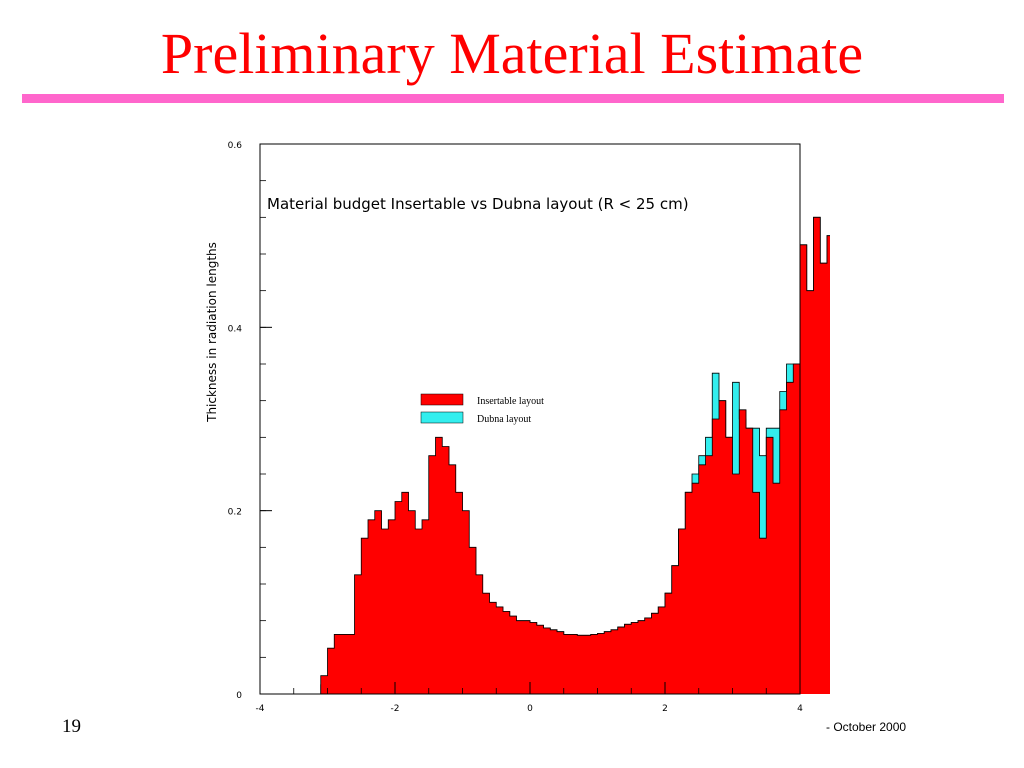 The width and height of the screenshot is (1024, 768). Describe the element at coordinates (482, 409) in the screenshot. I see `legend: Insertable layout Dubna layout` at that location.